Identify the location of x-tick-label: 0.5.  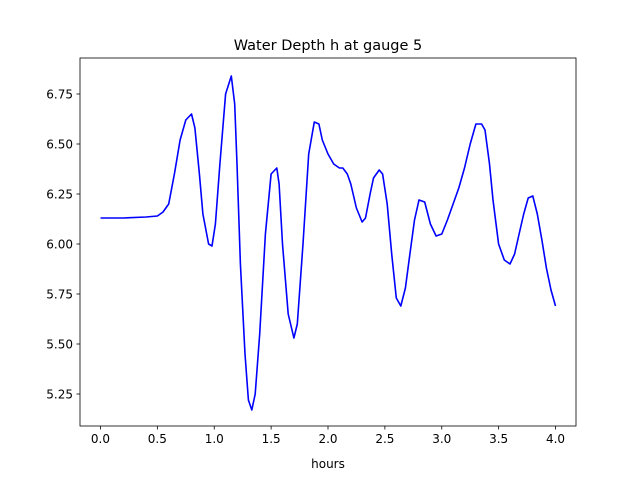
(157, 439).